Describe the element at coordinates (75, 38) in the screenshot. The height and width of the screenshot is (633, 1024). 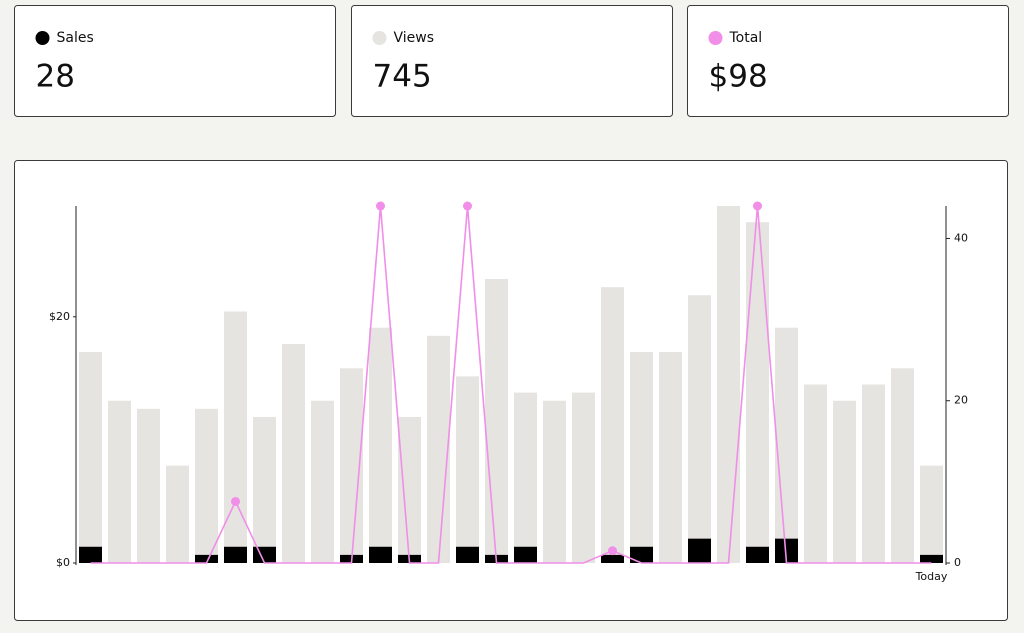
I see `legend-label: Sales` at that location.